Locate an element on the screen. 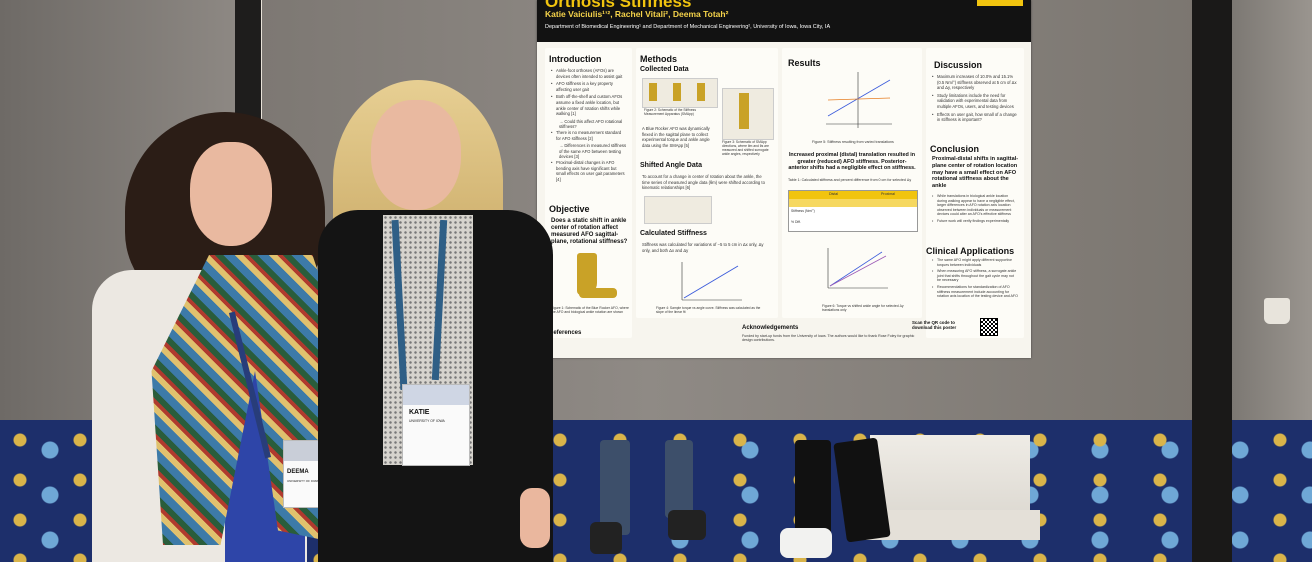  smapp-figure is located at coordinates (680, 93).